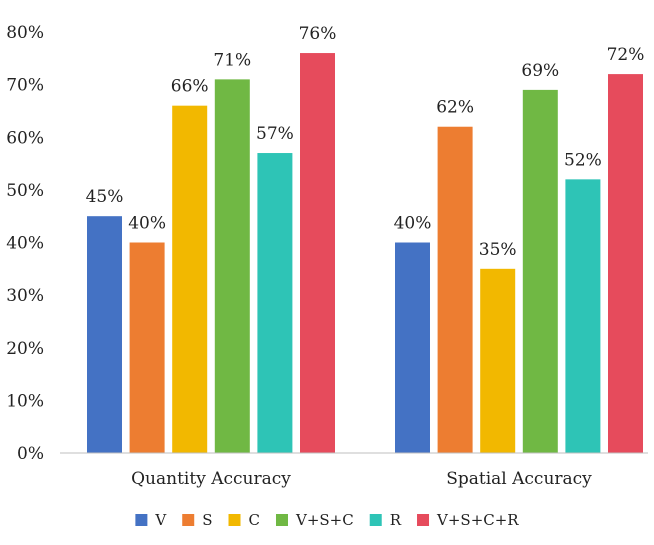  Describe the element at coordinates (30, 454) in the screenshot. I see `y-tick-label: 0%` at that location.